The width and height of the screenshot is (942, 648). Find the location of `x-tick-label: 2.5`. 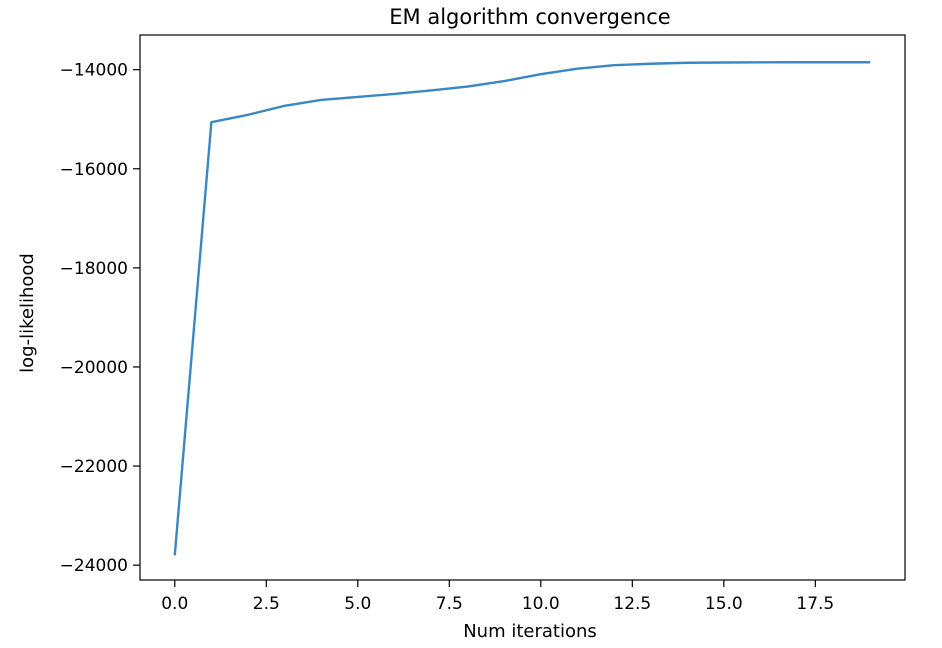

x-tick-label: 2.5 is located at coordinates (266, 604).